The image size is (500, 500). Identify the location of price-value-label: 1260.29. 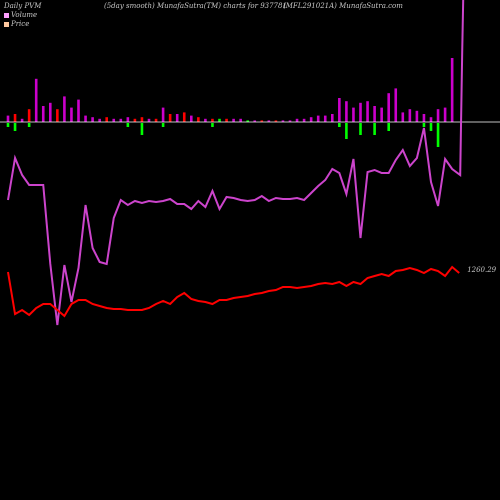
(481, 270).